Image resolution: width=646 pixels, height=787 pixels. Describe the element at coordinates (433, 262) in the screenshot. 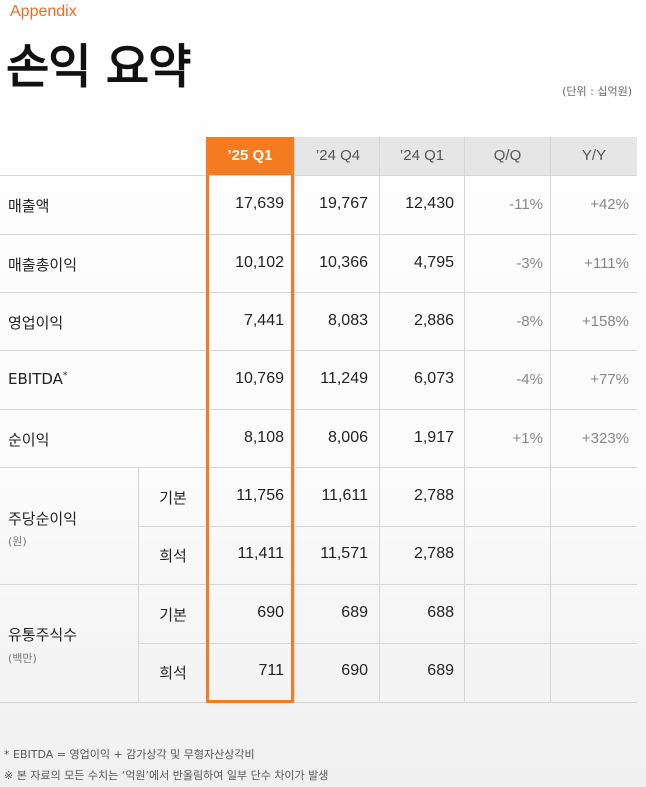

I see `cell-gross-profit-24q1: 4,795` at that location.